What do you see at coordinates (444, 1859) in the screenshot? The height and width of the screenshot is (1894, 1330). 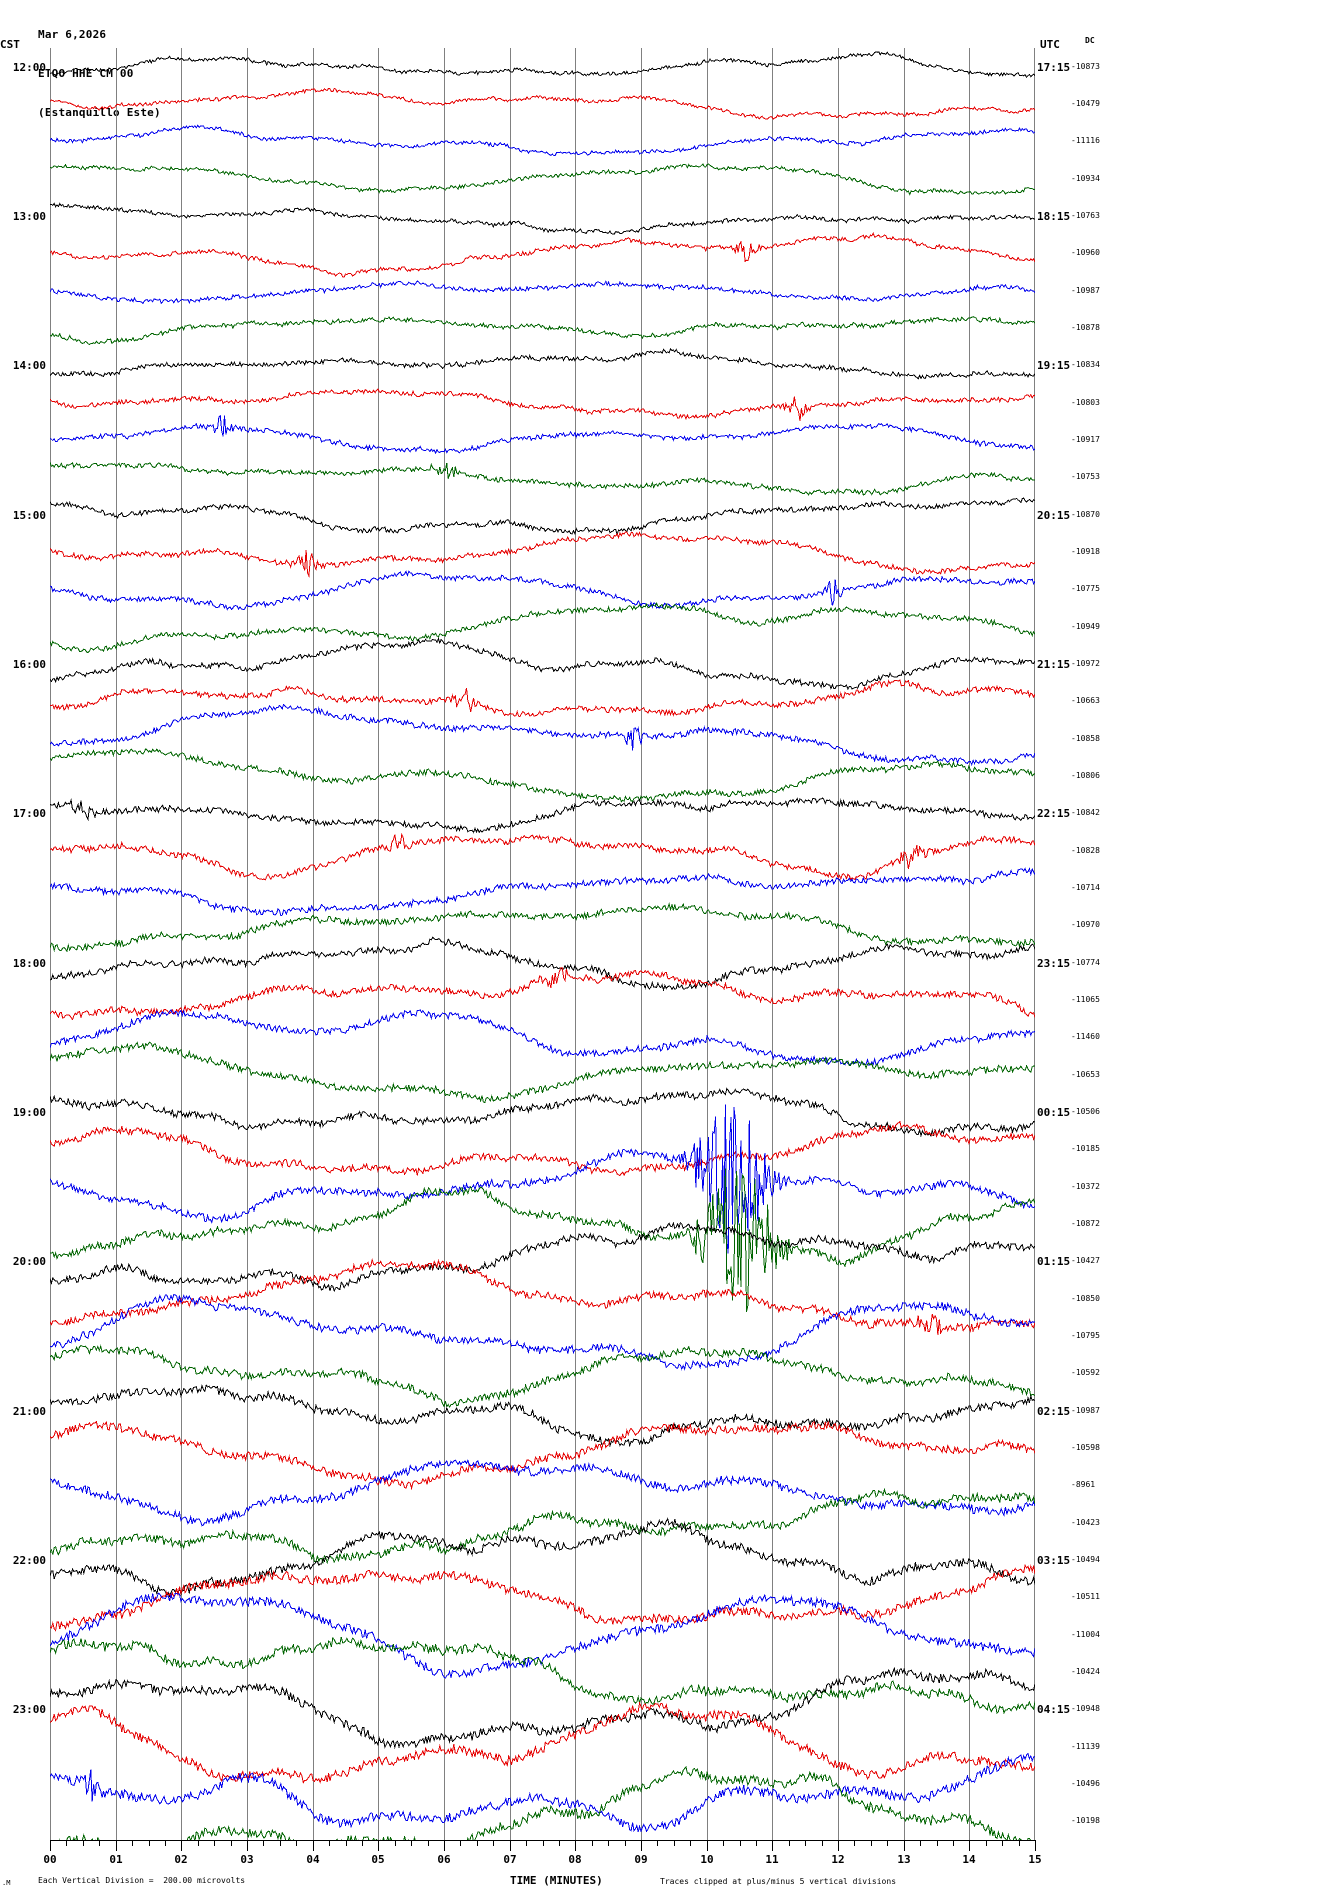 I see `x-tick-label-06: 06` at bounding box center [444, 1859].